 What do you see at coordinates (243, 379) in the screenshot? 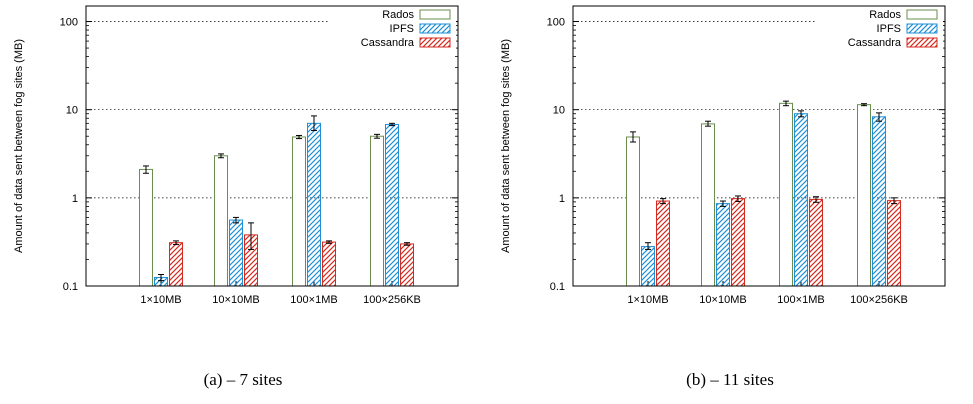
I see `caption-a: (a) – 7 sites` at bounding box center [243, 379].